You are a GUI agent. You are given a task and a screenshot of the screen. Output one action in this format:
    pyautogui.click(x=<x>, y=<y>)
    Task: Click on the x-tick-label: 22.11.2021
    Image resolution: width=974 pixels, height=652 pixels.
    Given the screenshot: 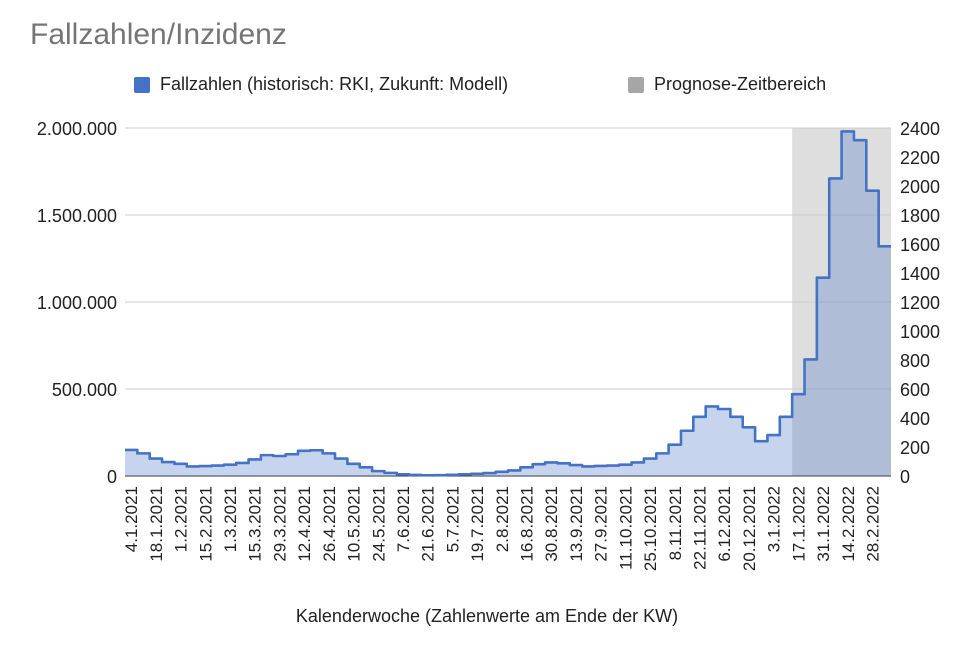 What is the action you would take?
    pyautogui.click(x=700, y=528)
    